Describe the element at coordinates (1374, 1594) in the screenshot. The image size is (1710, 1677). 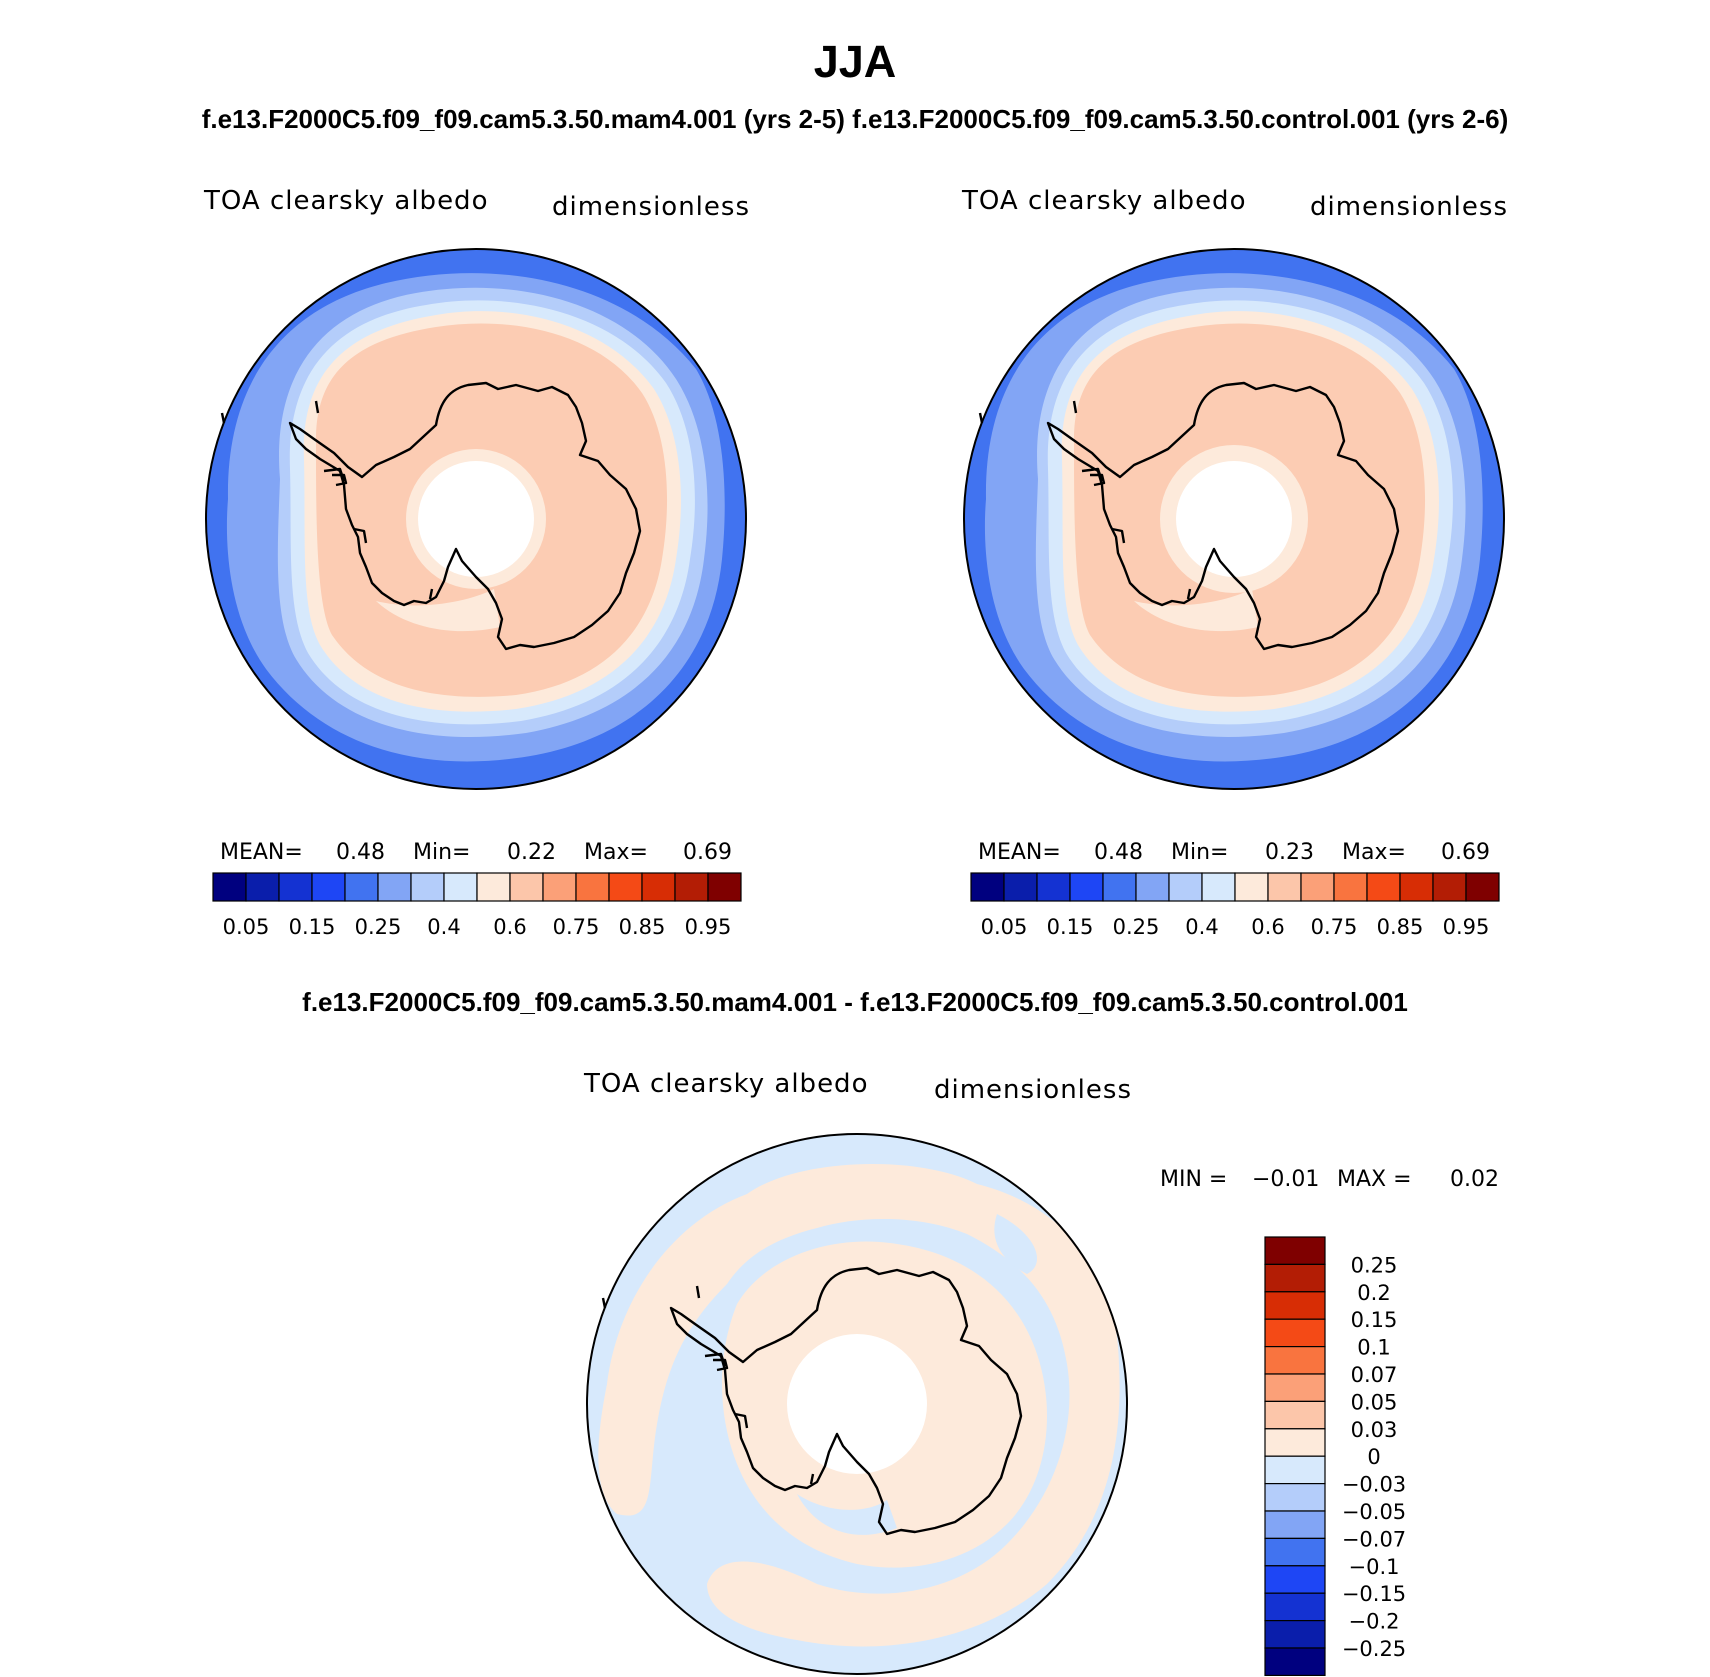
I see `colorbar-tick-label: −0.15` at that location.